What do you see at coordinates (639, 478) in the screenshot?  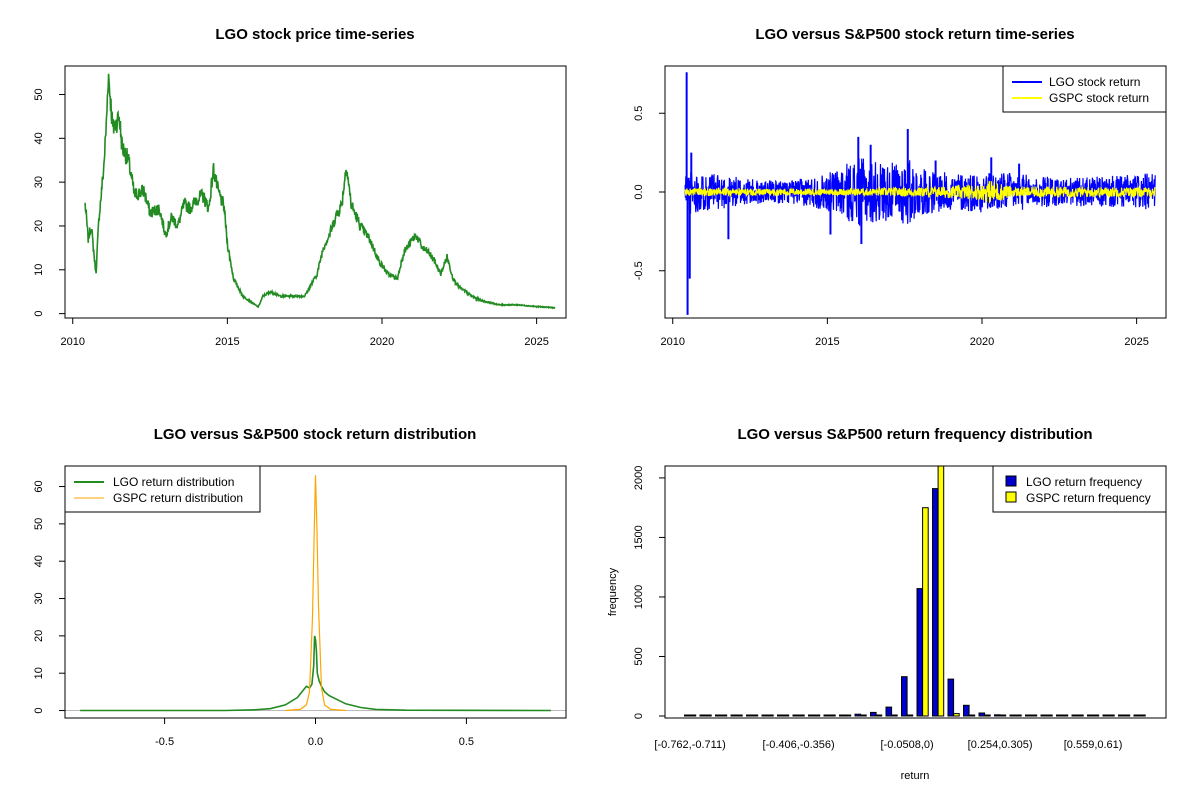 I see `y-tick-label: 2000` at bounding box center [639, 478].